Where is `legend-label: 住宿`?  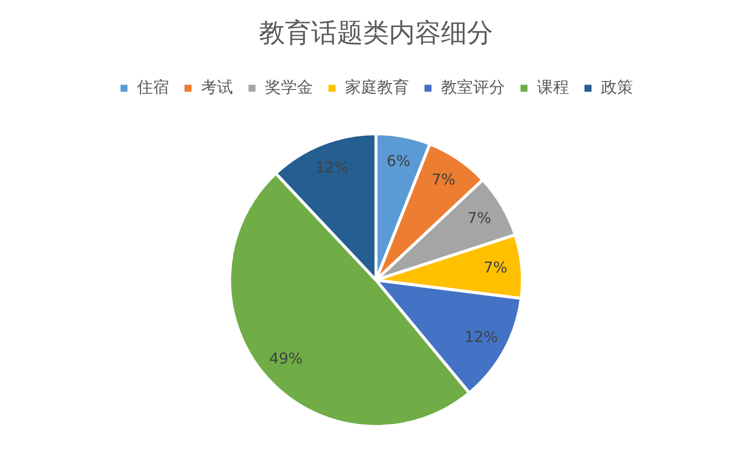
legend-label: 住宿 is located at coordinates (152, 86).